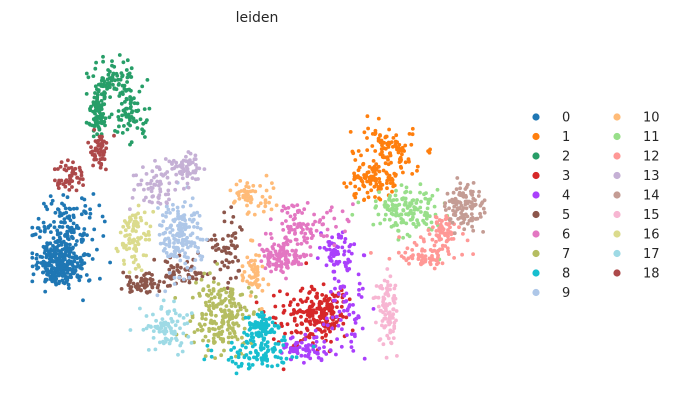 This screenshot has height=409, width=677. Describe the element at coordinates (566, 293) in the screenshot. I see `legend-label-9: 9` at that location.